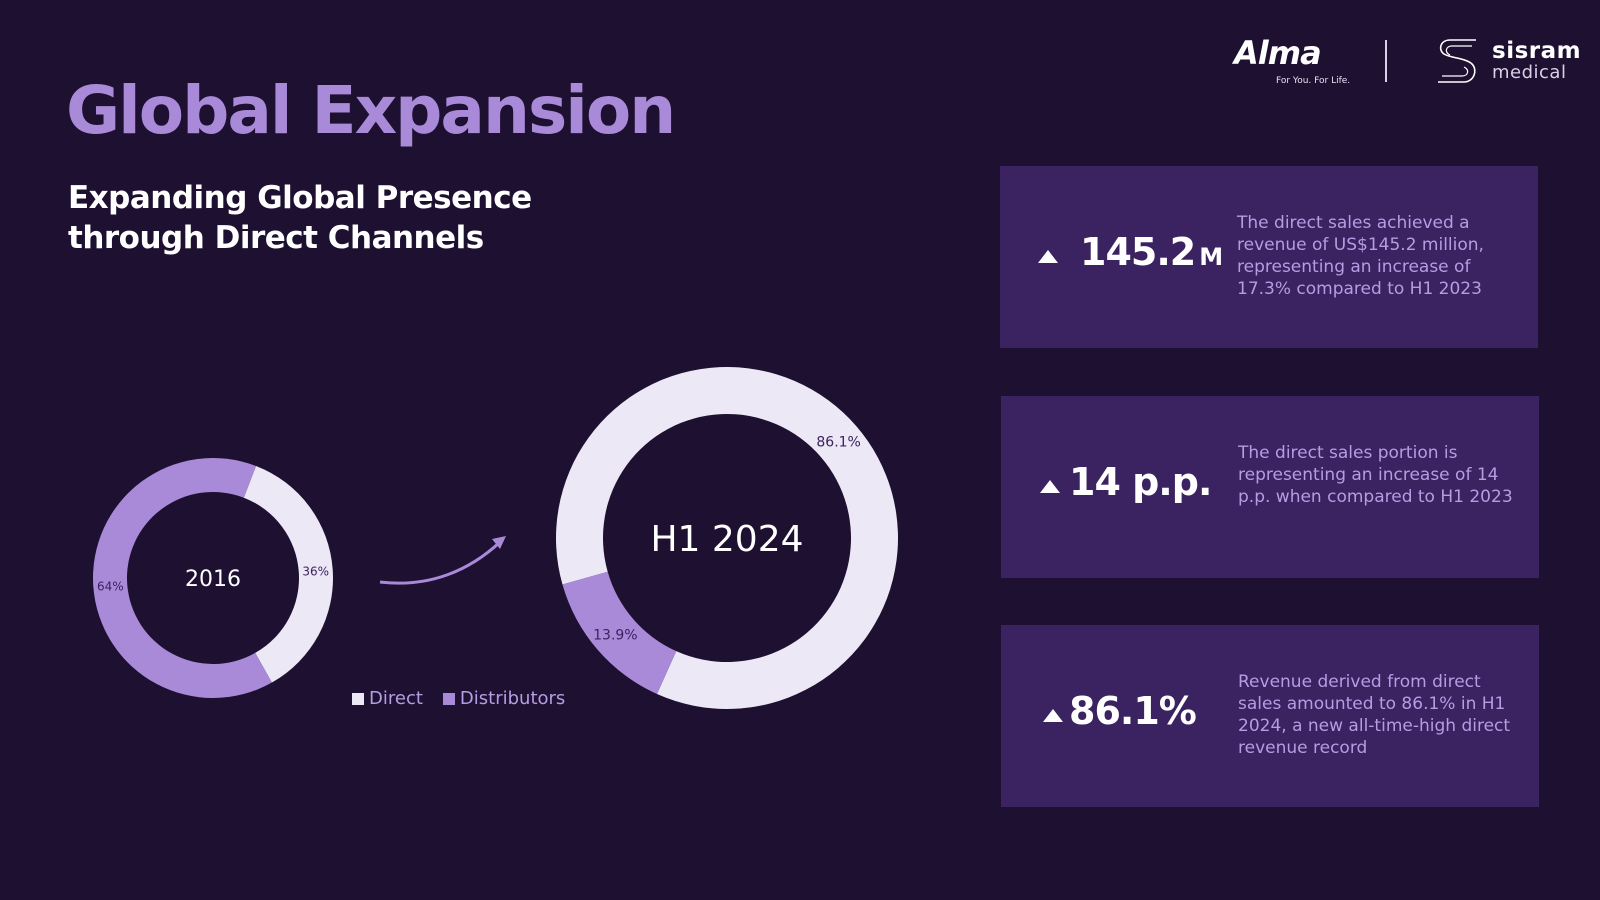 The width and height of the screenshot is (1600, 900). I want to click on stat-value-revenue: 145.2 M, so click(1151, 252).